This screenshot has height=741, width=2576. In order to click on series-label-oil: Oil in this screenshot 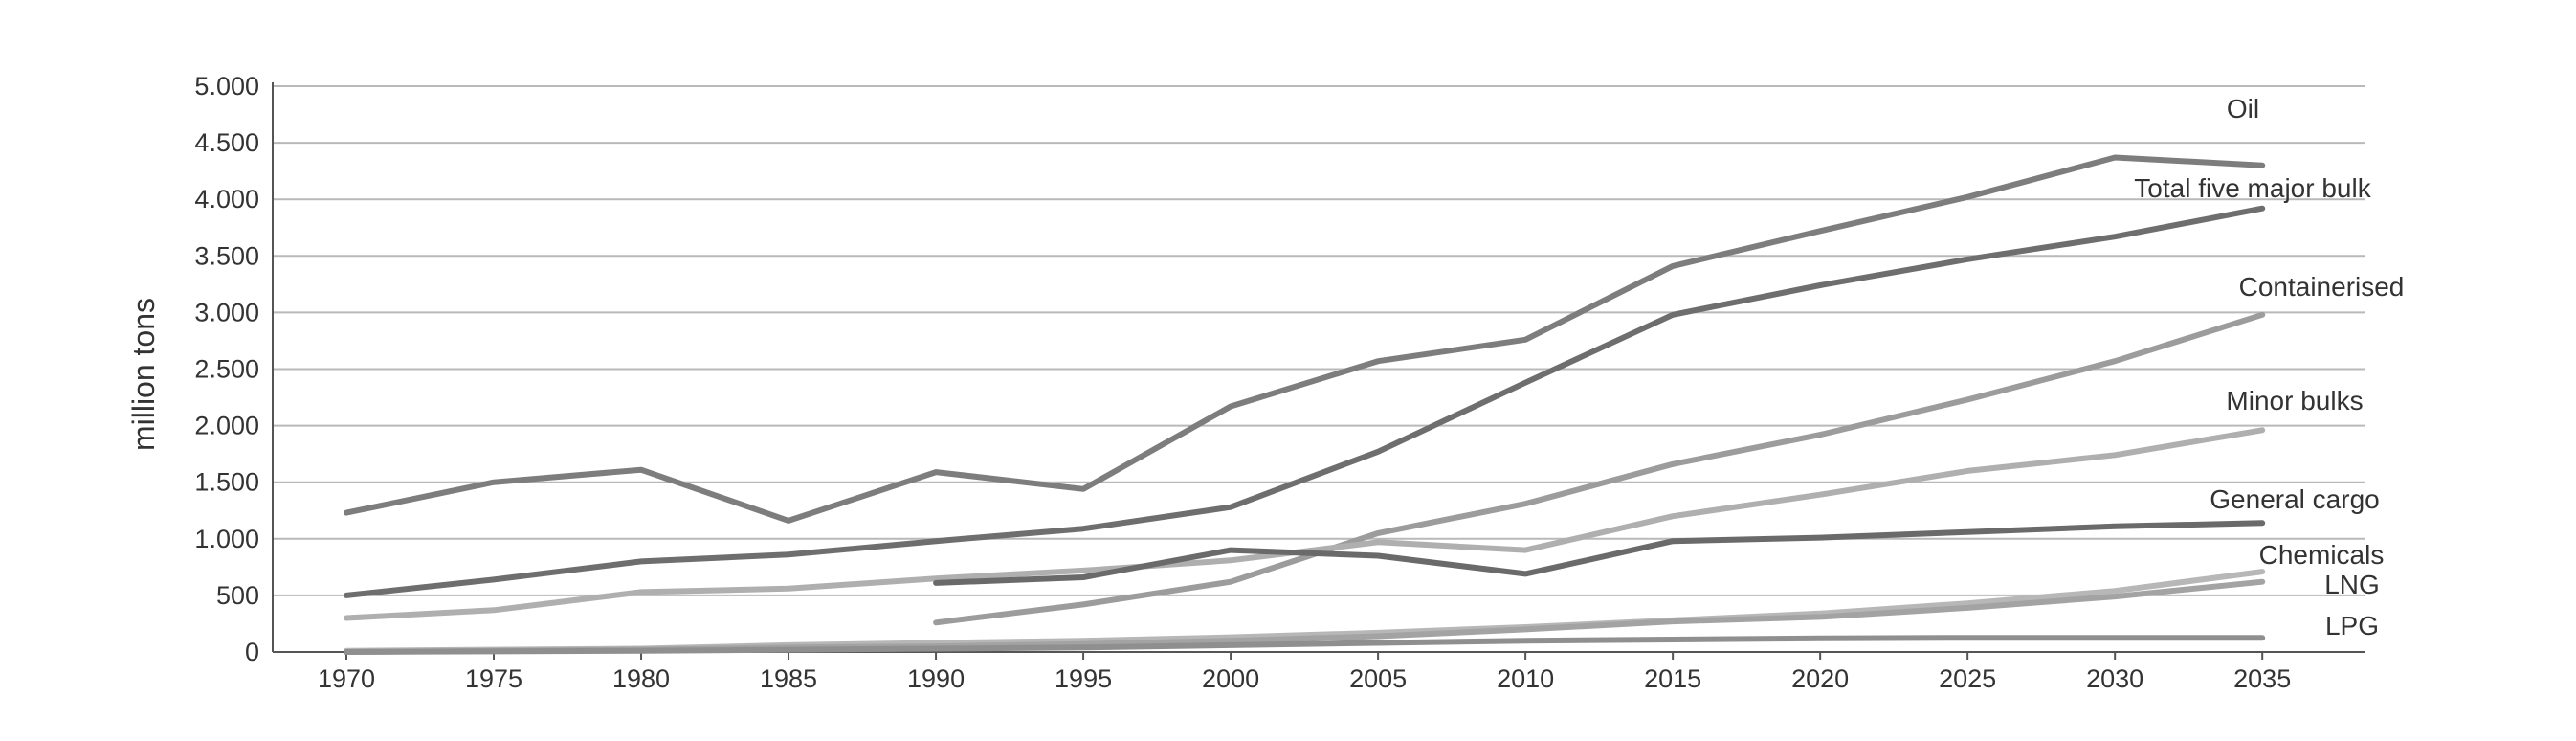, I will do `click(2243, 109)`.